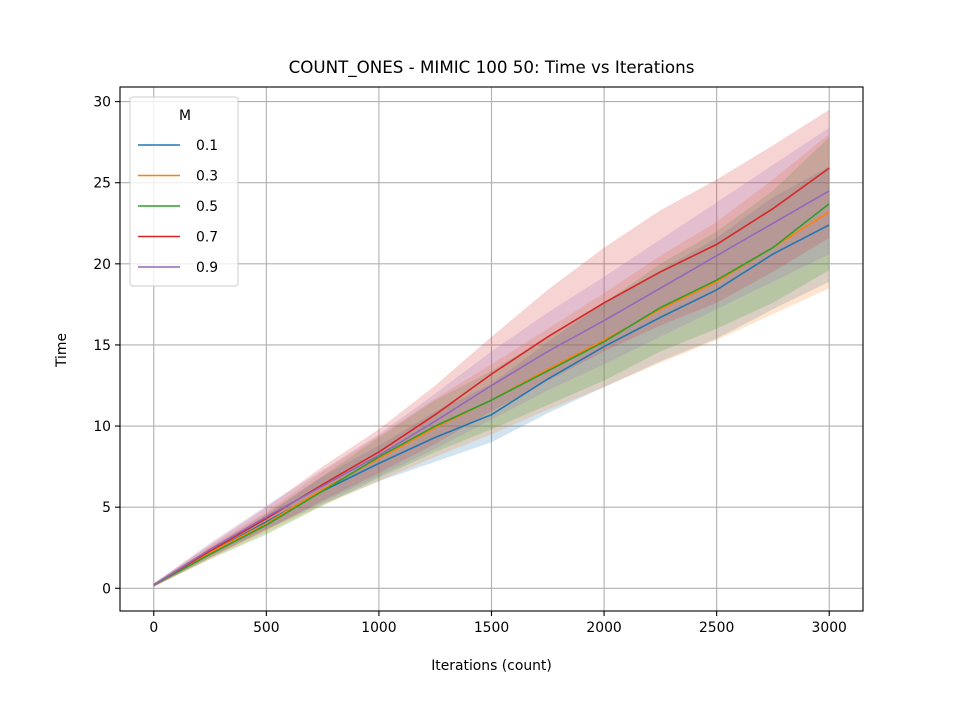 Image resolution: width=960 pixels, height=720 pixels. I want to click on y-tick-label: 10, so click(102, 427).